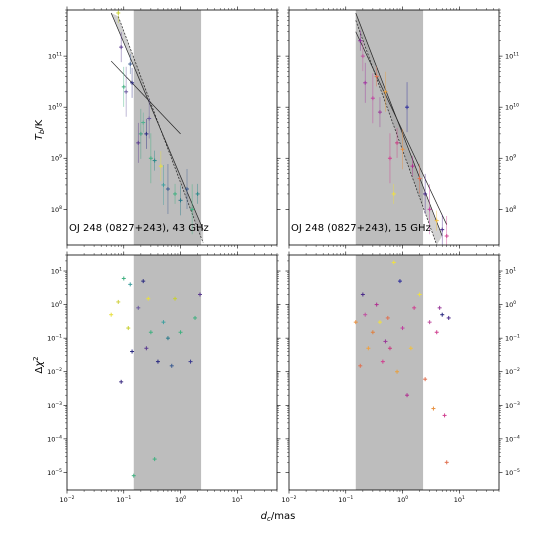  What do you see at coordinates (38, 364) in the screenshot?
I see `y-axis-label-bottom: Δχ2` at bounding box center [38, 364].